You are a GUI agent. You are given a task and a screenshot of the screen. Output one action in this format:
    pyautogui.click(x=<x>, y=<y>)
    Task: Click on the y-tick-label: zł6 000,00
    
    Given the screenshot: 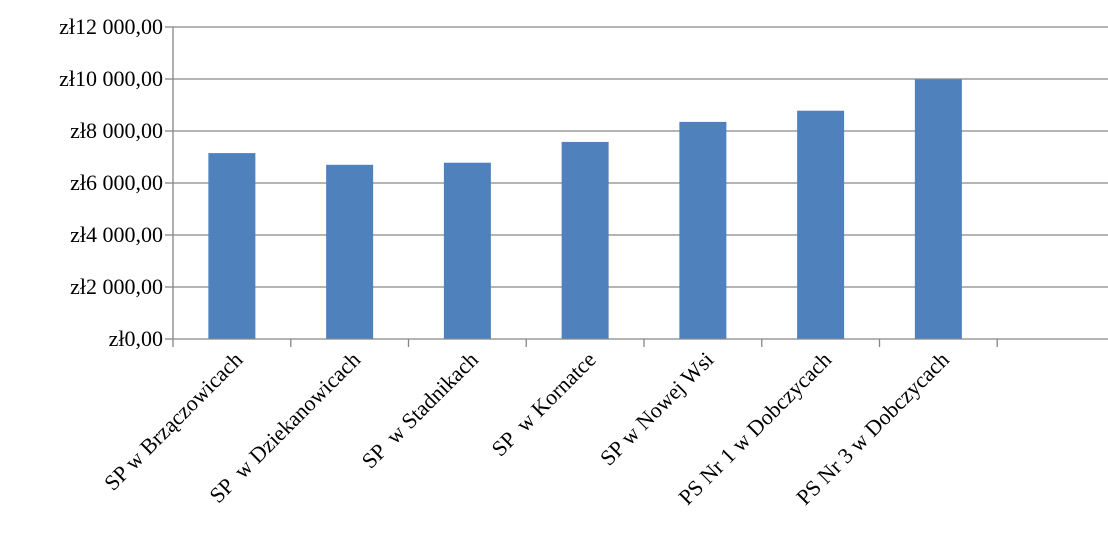 What is the action you would take?
    pyautogui.click(x=116, y=182)
    